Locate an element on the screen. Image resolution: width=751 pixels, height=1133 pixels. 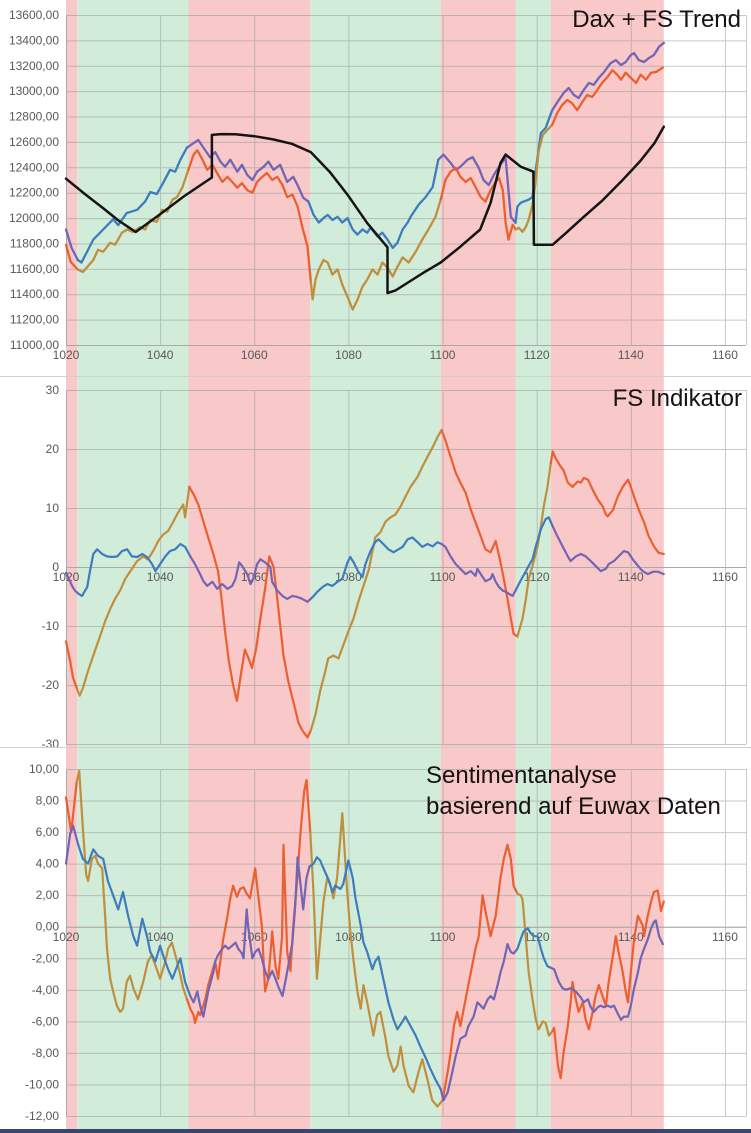
chart-title-line-1: Sentimentanalyse is located at coordinates (521, 775).